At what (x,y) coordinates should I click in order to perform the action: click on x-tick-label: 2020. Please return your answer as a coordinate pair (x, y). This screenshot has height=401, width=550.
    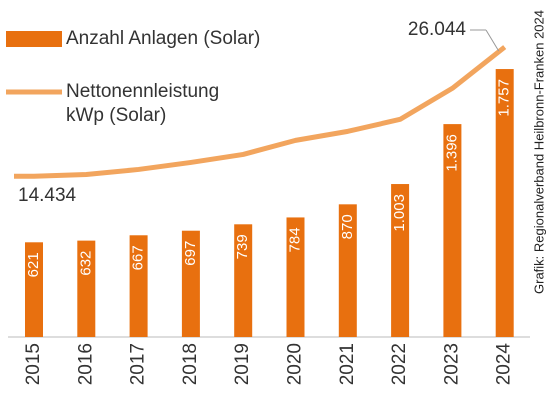
    Looking at the image, I should click on (295, 364).